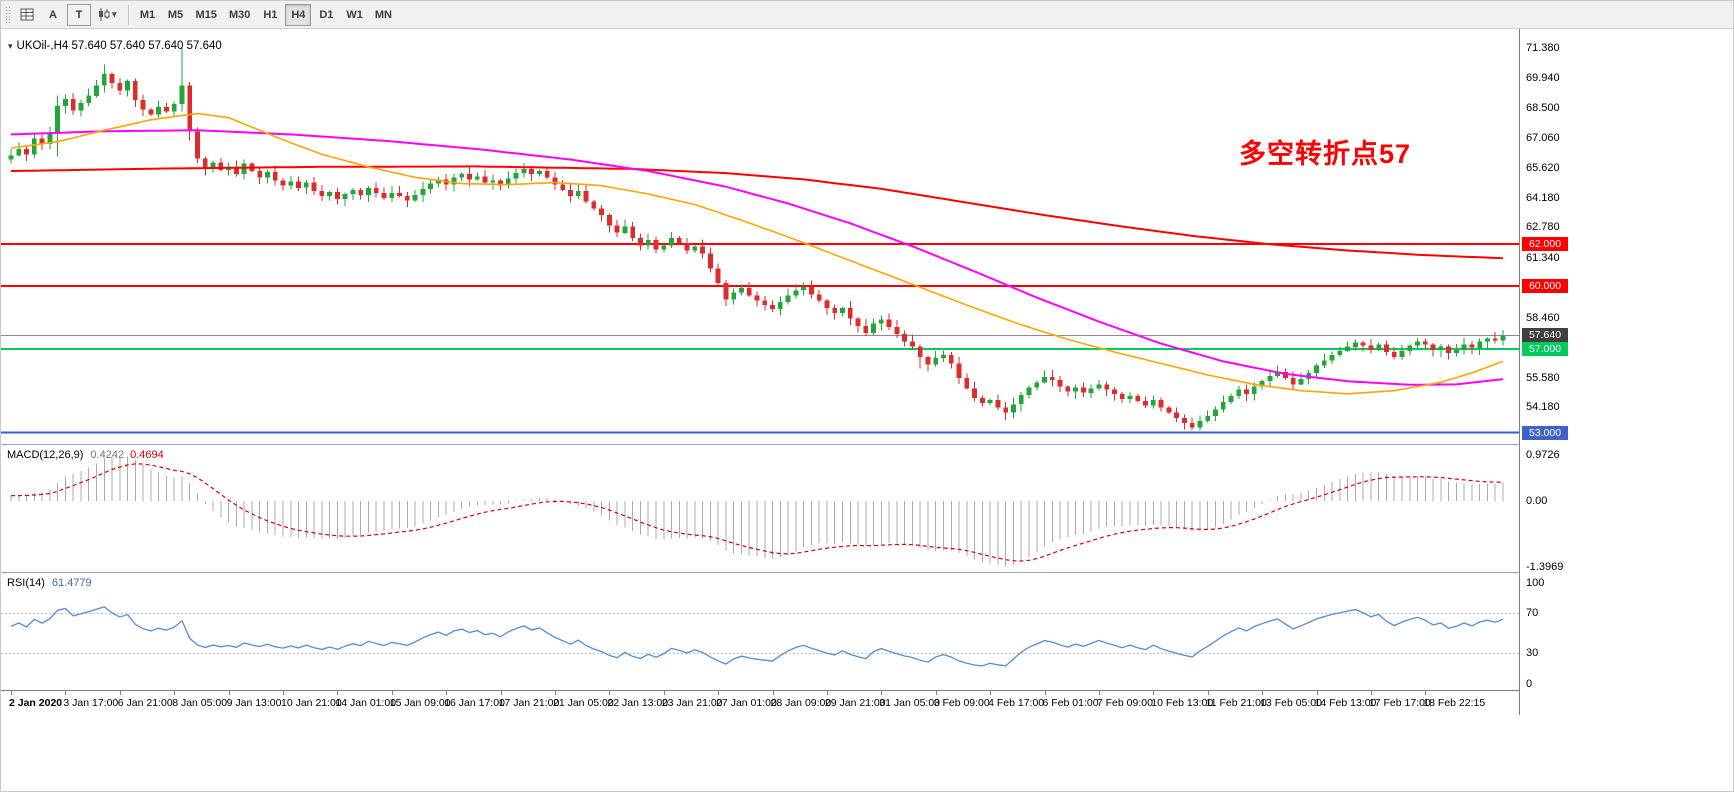  Describe the element at coordinates (7, 14) in the screenshot. I see `toolbar-grip` at that location.